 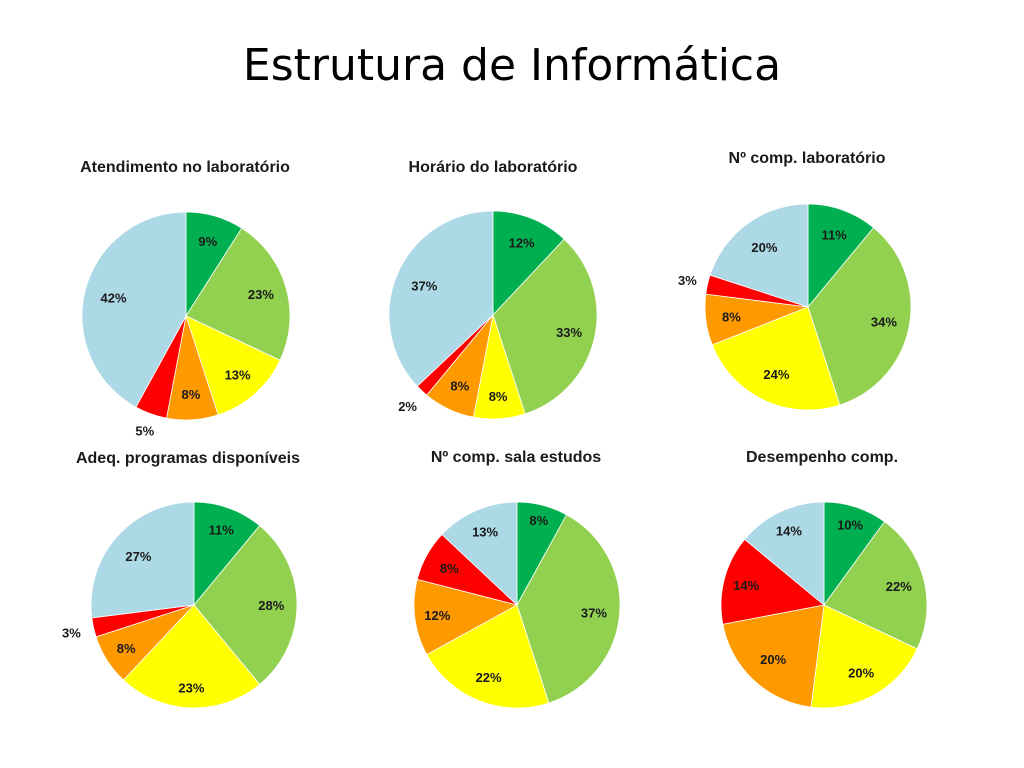 I want to click on slice-data-label: 27%, so click(x=138, y=556).